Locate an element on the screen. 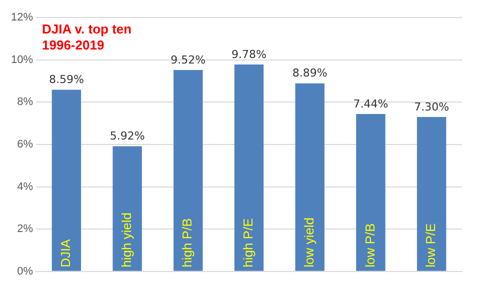 This screenshot has width=480, height=289. data-label: 8.89% is located at coordinates (310, 73).